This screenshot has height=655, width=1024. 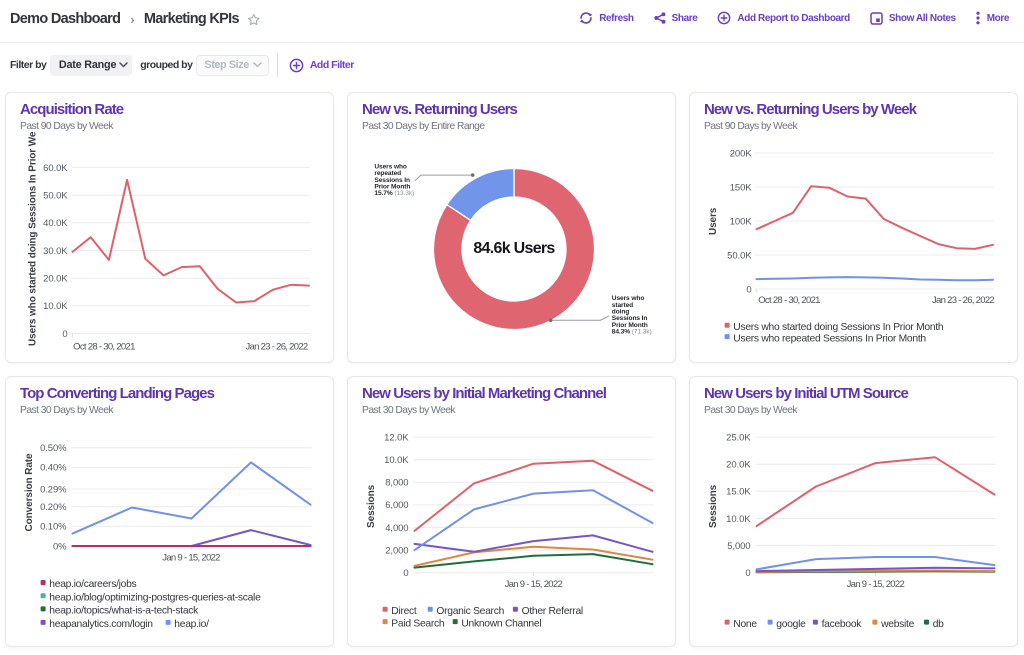 I want to click on svg-text: Other Referral, so click(x=552, y=611).